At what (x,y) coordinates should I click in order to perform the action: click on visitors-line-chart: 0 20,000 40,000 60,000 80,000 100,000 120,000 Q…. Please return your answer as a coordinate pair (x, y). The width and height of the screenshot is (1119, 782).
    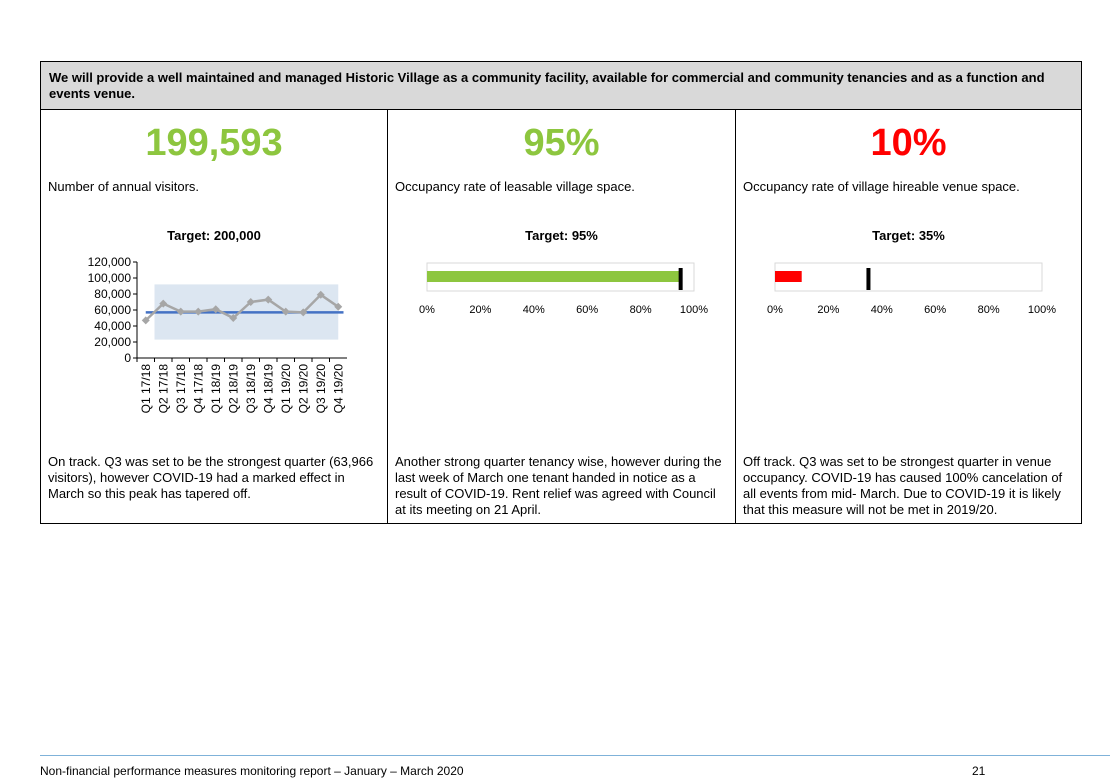
    Looking at the image, I should click on (217, 334).